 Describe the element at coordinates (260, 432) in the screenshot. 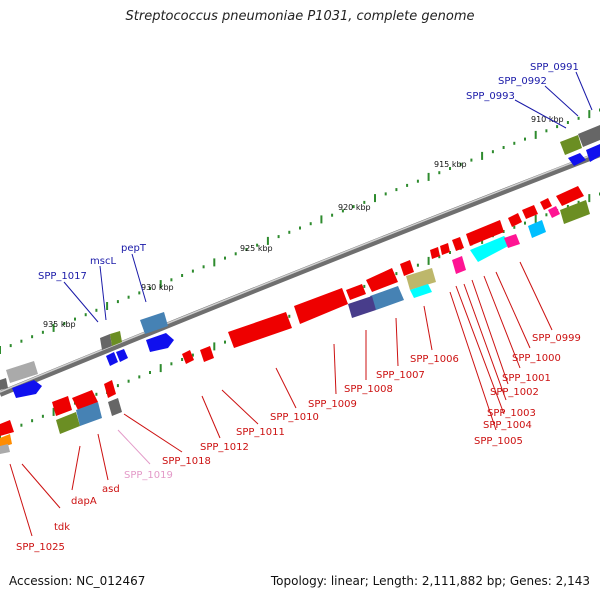

I see `gene-label-spp-1011: SPP_1011` at that location.